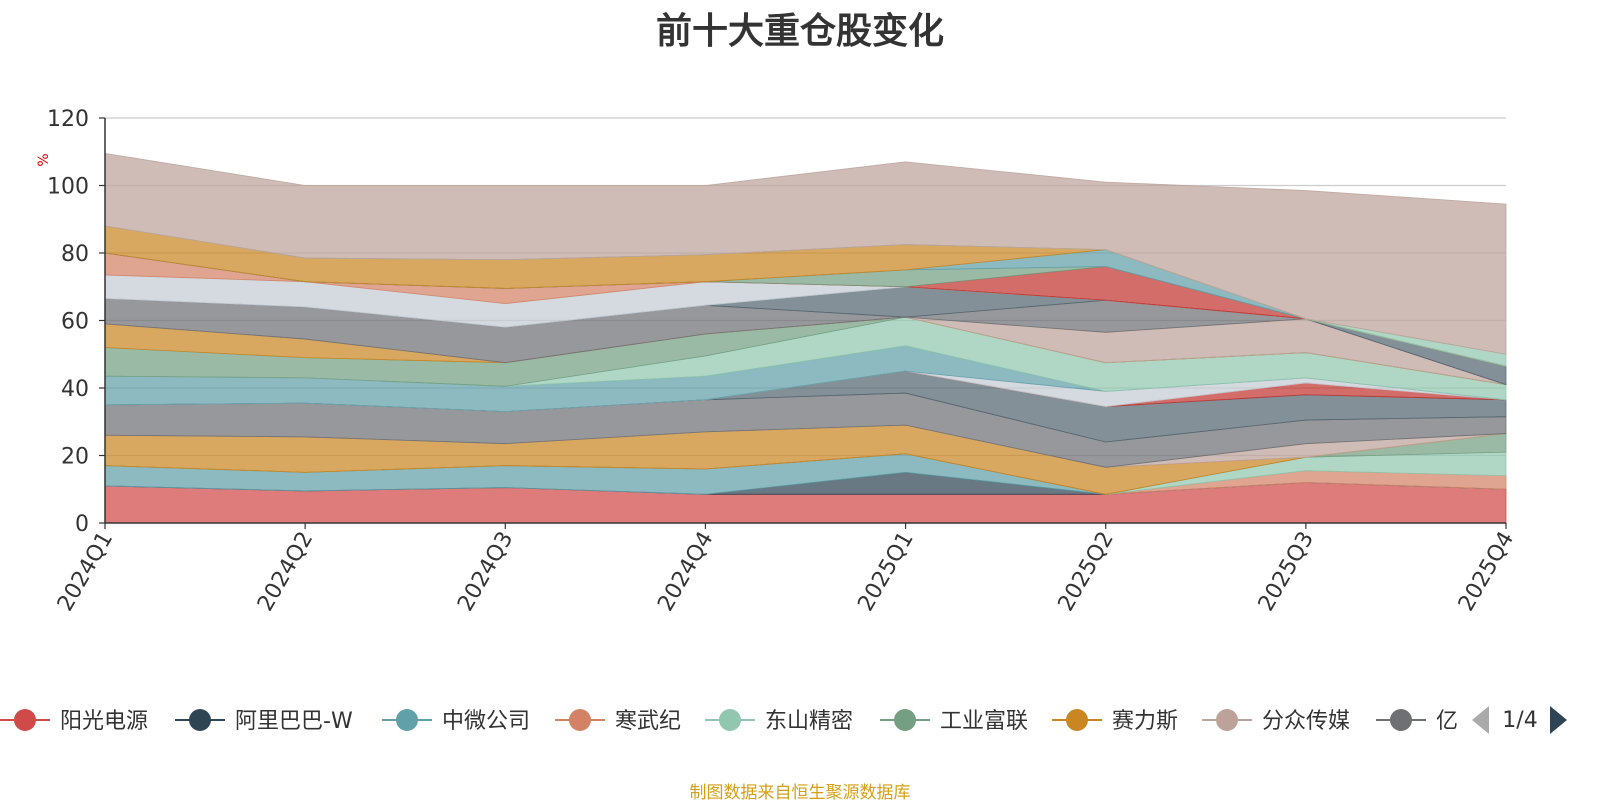 Image resolution: width=1600 pixels, height=803 pixels. What do you see at coordinates (68, 187) in the screenshot?
I see `y-tick-label: 100` at bounding box center [68, 187].